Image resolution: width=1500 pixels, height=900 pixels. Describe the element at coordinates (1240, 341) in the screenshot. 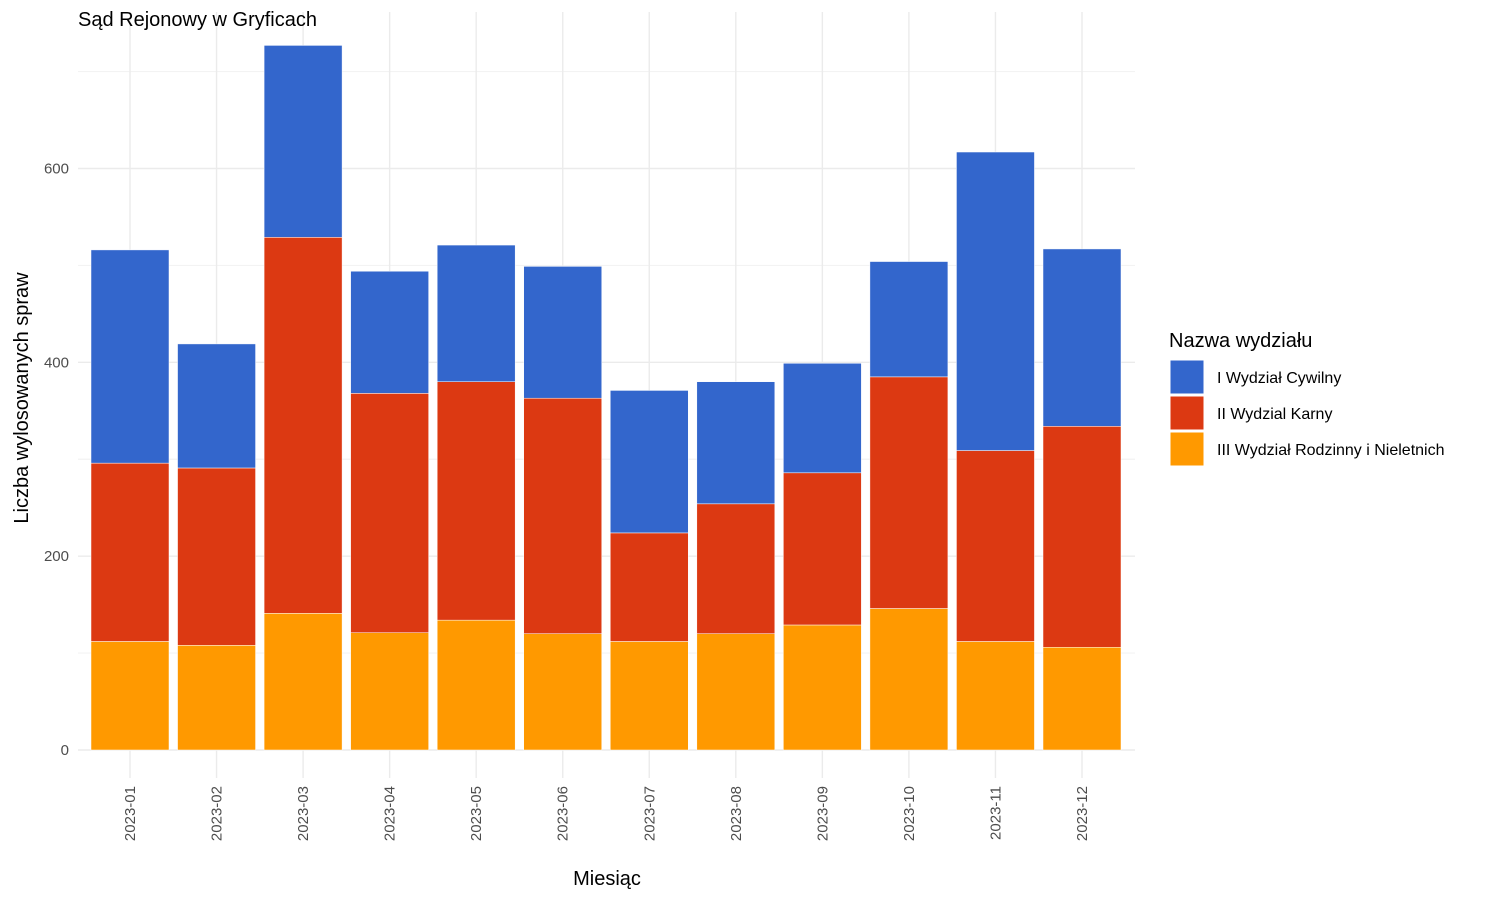

I see `legend-title: Nazwa wydziału` at that location.